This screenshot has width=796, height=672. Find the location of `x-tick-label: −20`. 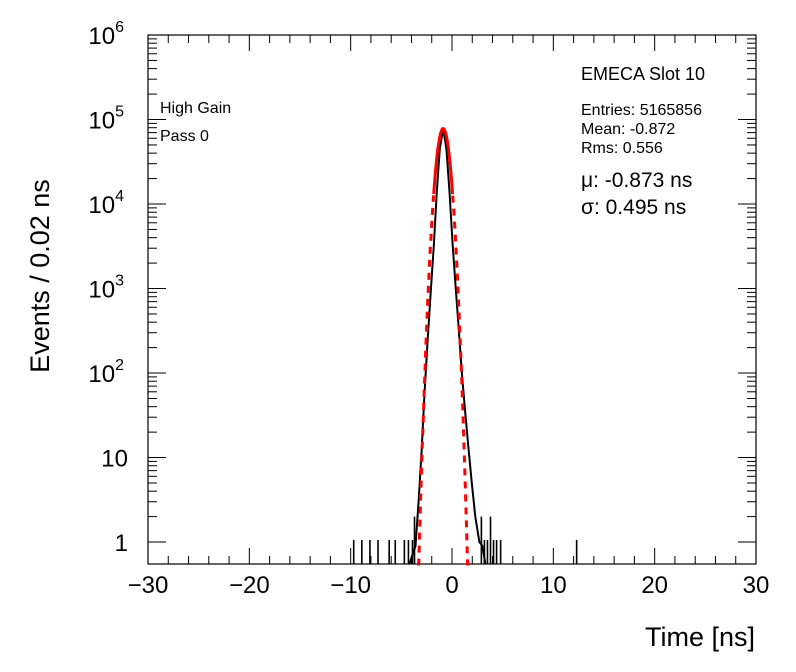

x-tick-label: −20 is located at coordinates (249, 585).